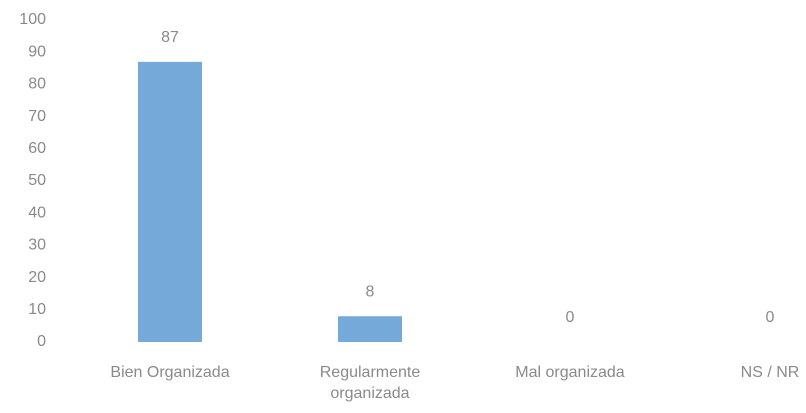 Image resolution: width=806 pixels, height=413 pixels. What do you see at coordinates (37, 116) in the screenshot?
I see `y-tick-label: 70` at bounding box center [37, 116].